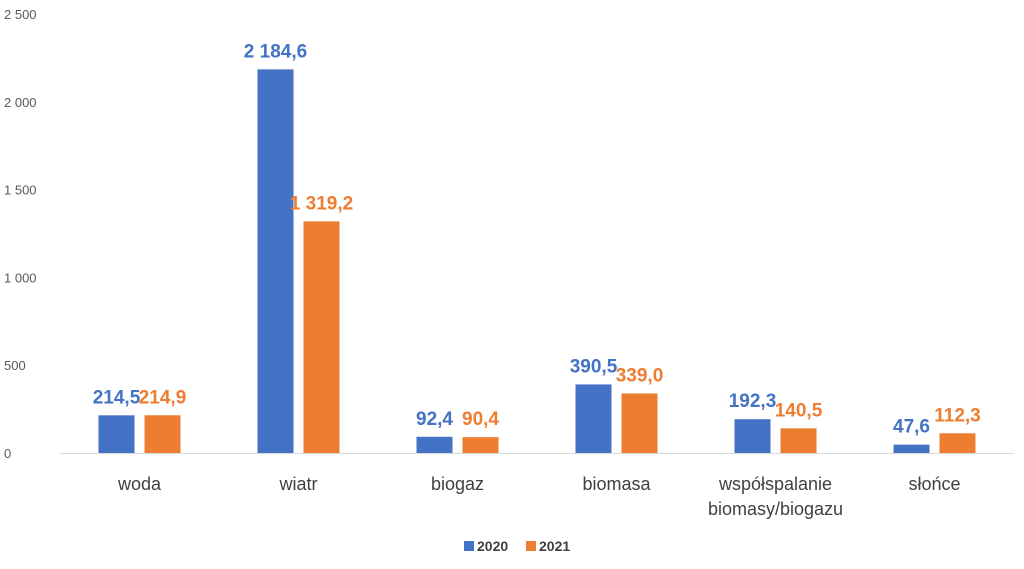 The image size is (1024, 569). What do you see at coordinates (517, 546) in the screenshot?
I see `legend: 2020 2021` at bounding box center [517, 546].